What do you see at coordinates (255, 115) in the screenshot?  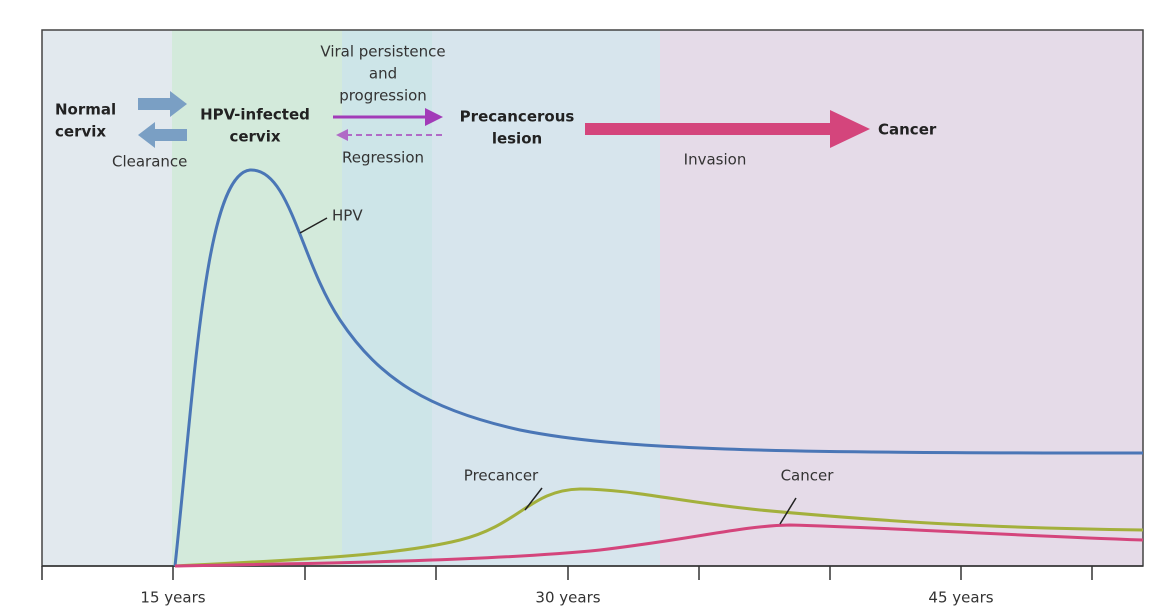 I see `stage-label: HPV-infected` at bounding box center [255, 115].